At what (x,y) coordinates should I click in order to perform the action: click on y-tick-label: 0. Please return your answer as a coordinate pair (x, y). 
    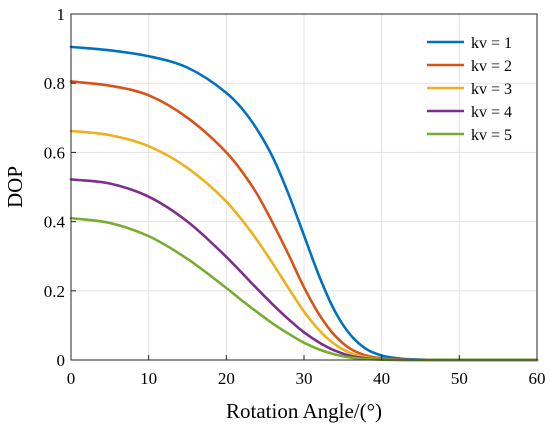
    Looking at the image, I should click on (61, 360).